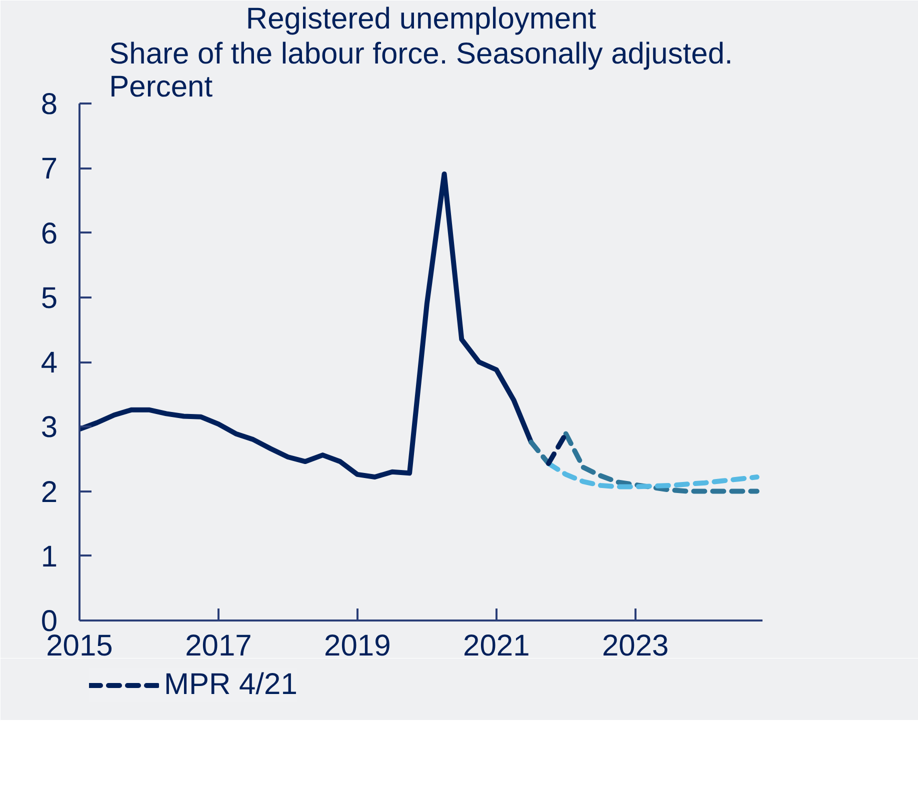  Describe the element at coordinates (49, 233) in the screenshot. I see `y-tick-label: 6` at that location.